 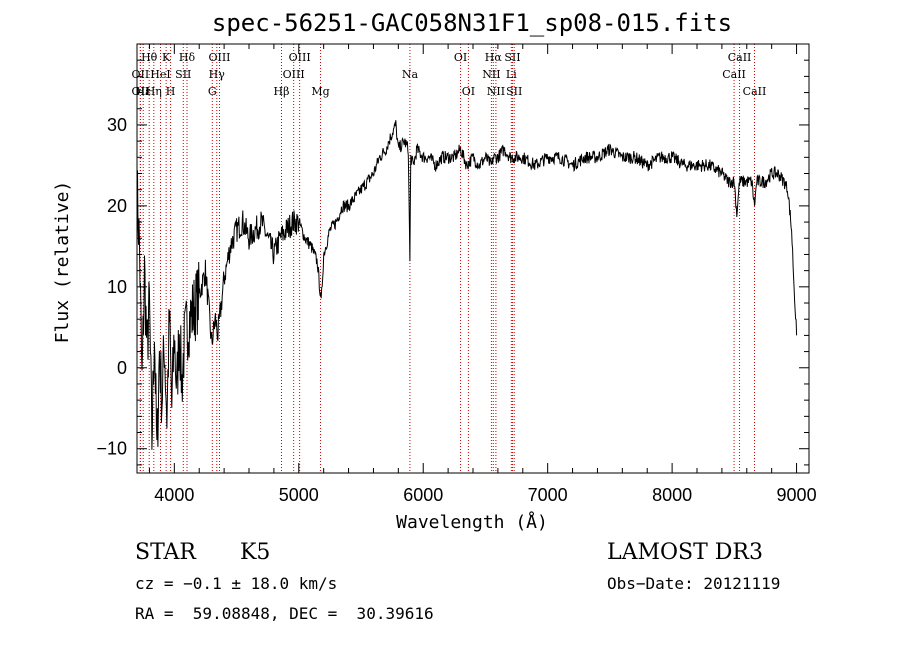 I want to click on spectral-line-label: HeI, so click(x=160, y=74).